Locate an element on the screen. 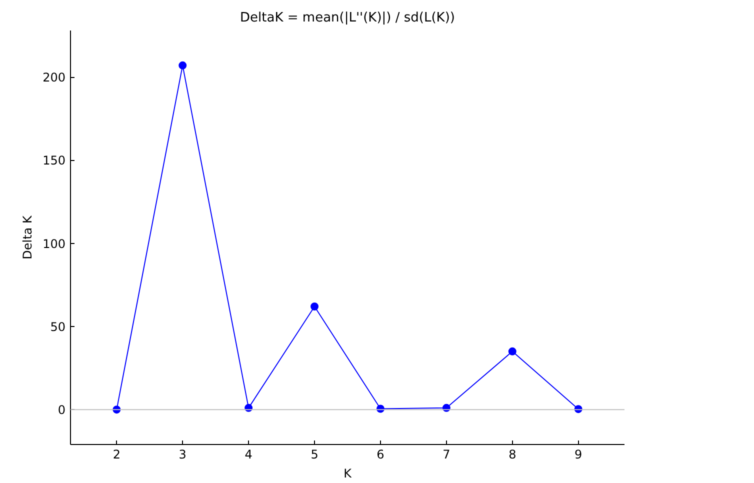 Image resolution: width=754 pixels, height=483 pixels. x-tick-label: 2 is located at coordinates (116, 455).